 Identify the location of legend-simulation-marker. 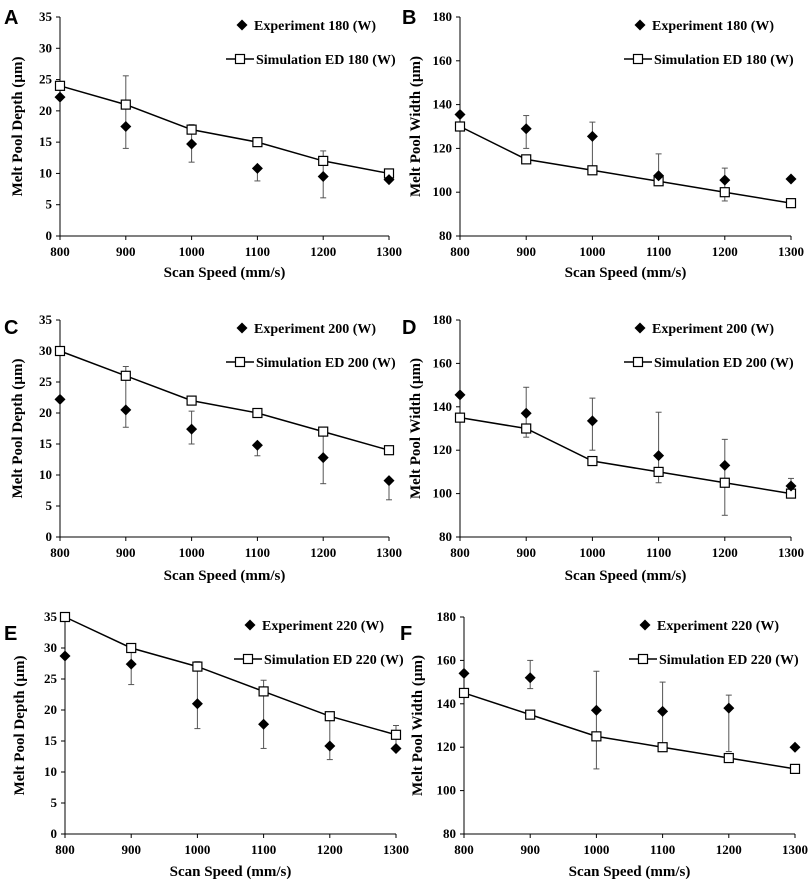
(638, 362).